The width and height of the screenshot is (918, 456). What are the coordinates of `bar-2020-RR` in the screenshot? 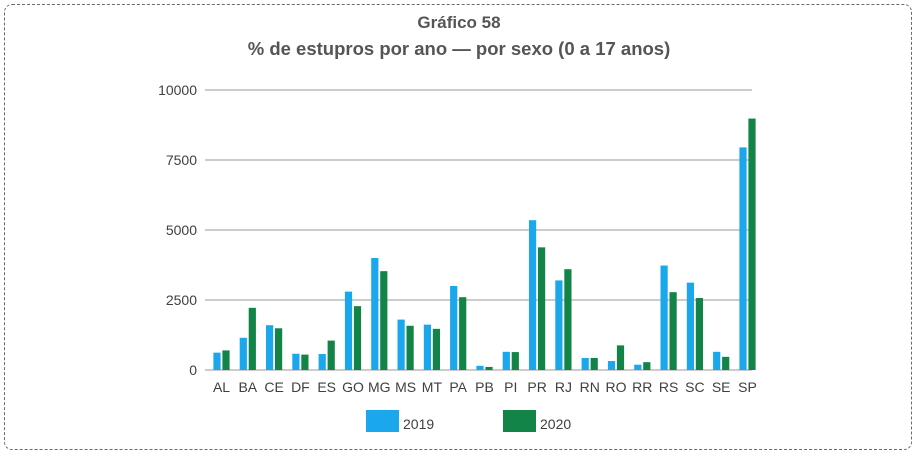 It's located at (647, 366).